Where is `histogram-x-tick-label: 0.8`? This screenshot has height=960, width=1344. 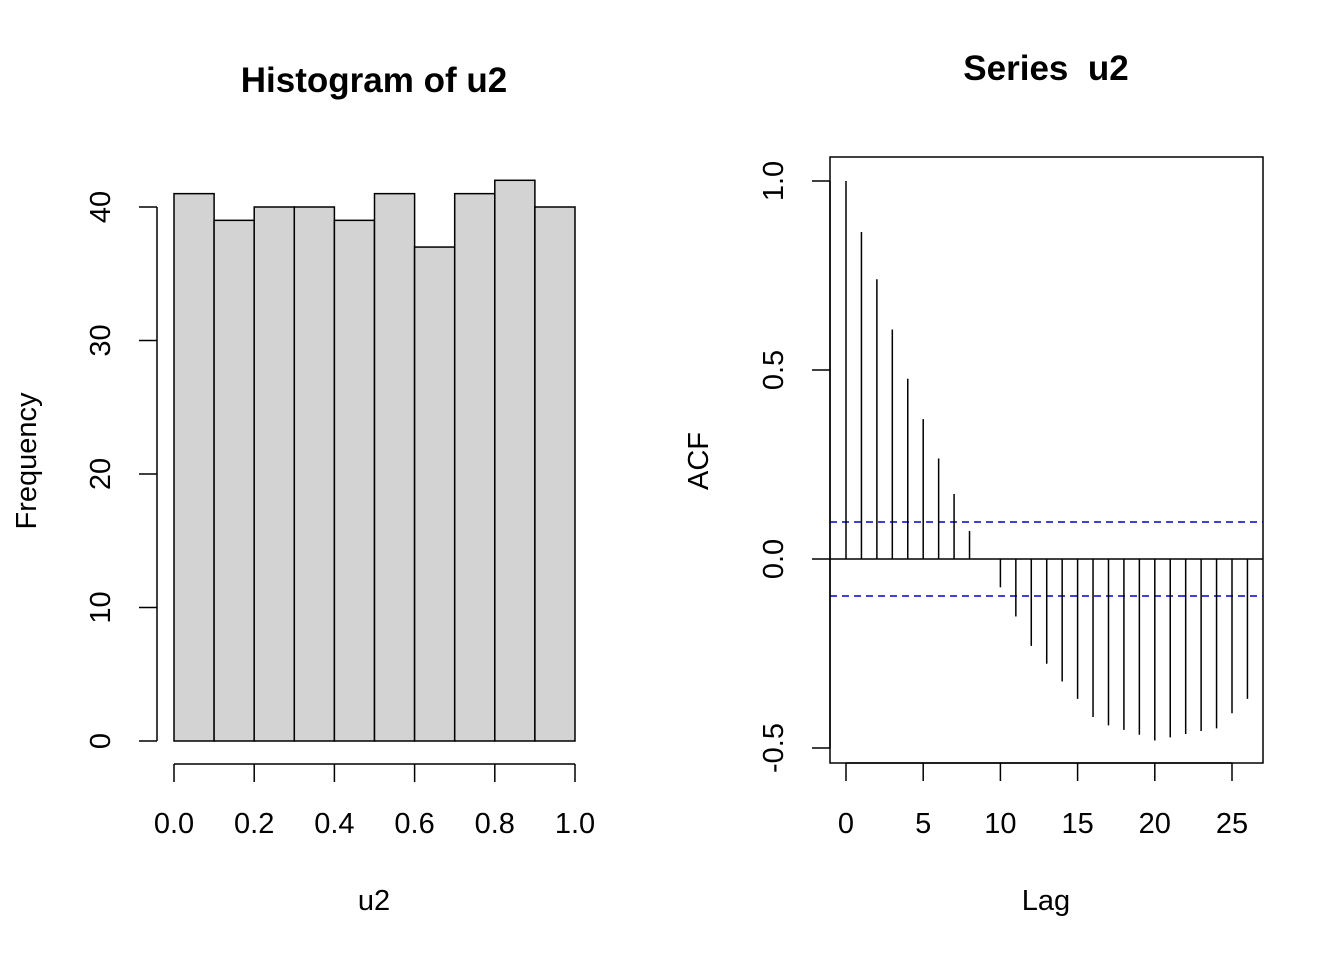
histogram-x-tick-label: 0.8 is located at coordinates (495, 824).